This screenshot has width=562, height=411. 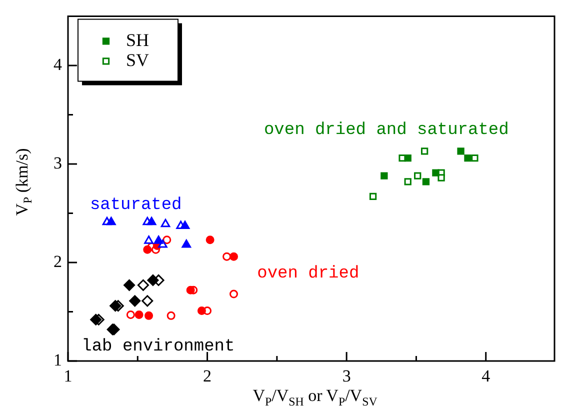 I want to click on annotation: saturated, so click(x=136, y=205).